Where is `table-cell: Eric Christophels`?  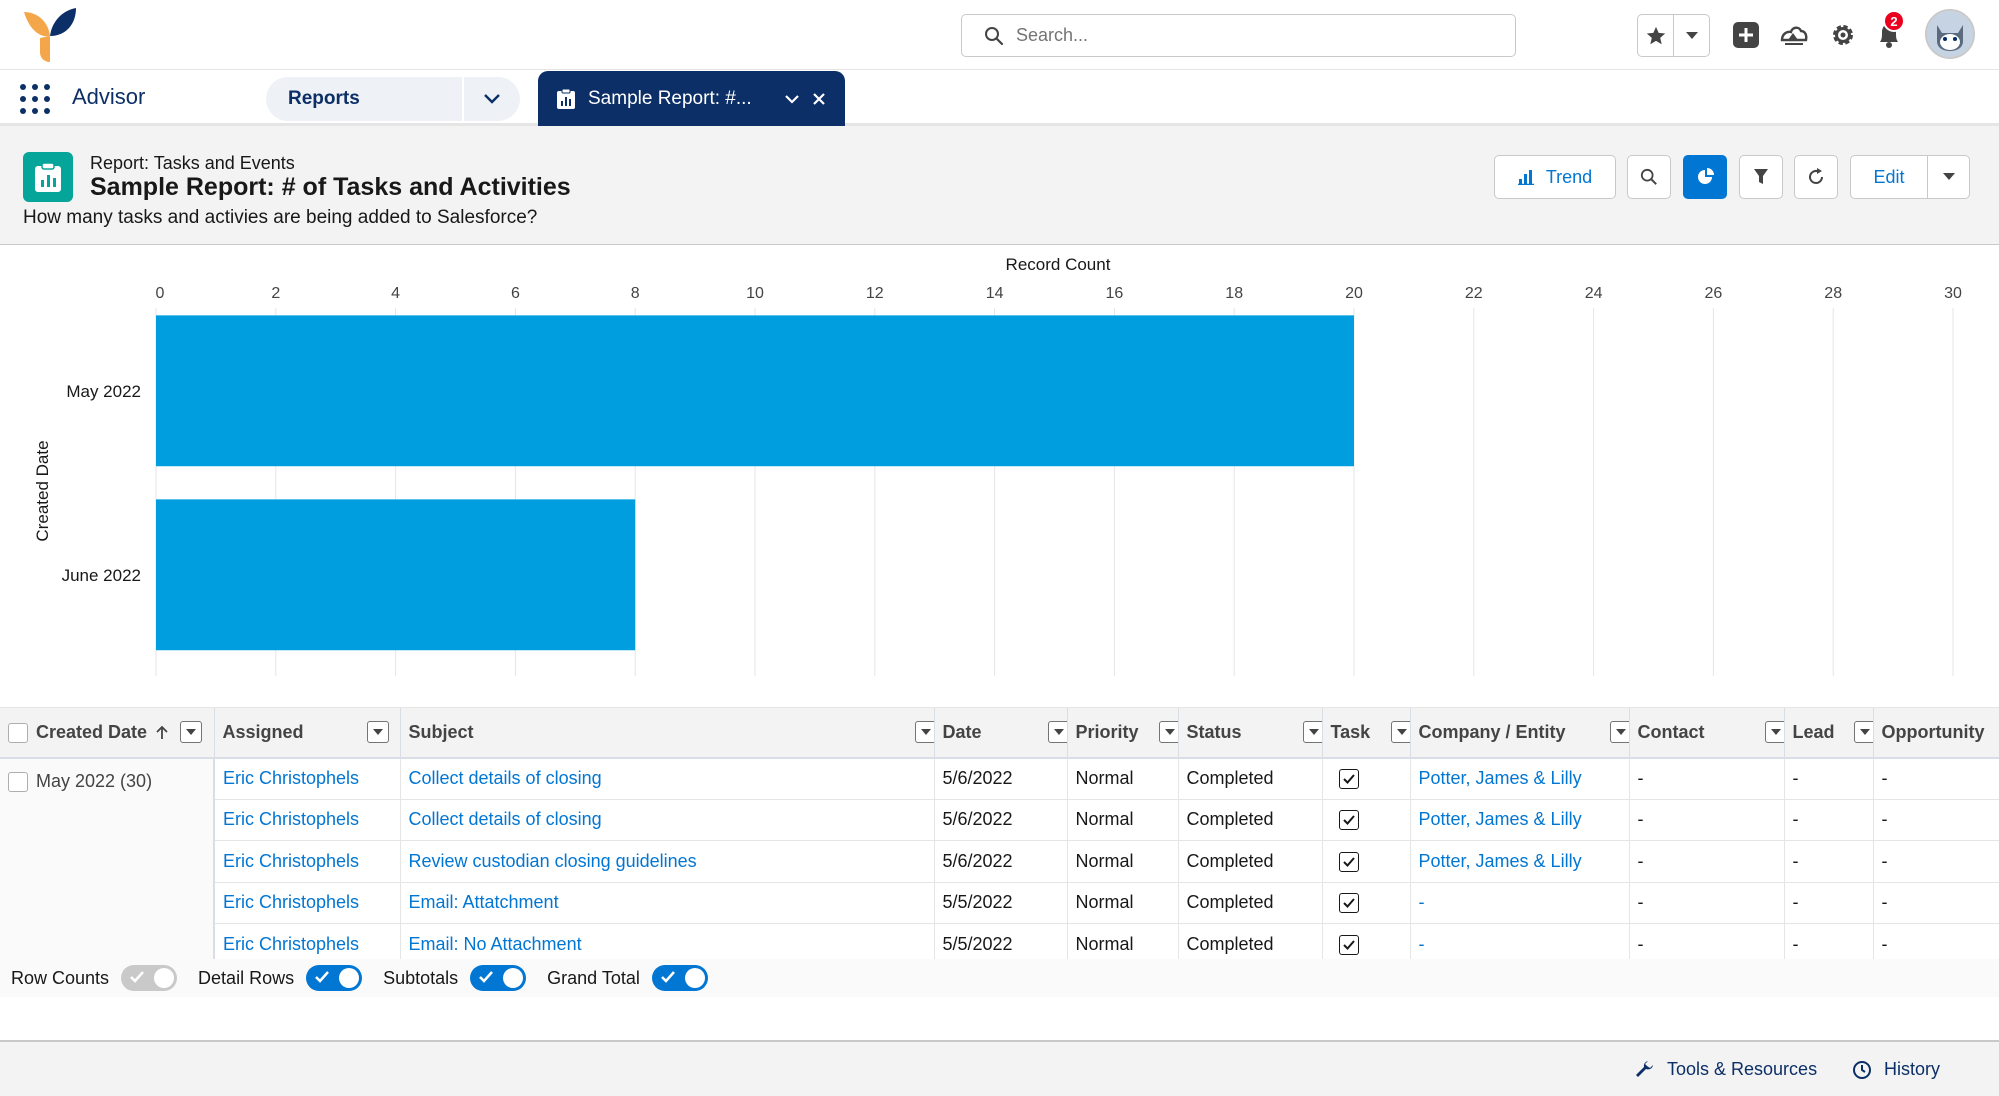
table-cell: Eric Christophels is located at coordinates (306, 778).